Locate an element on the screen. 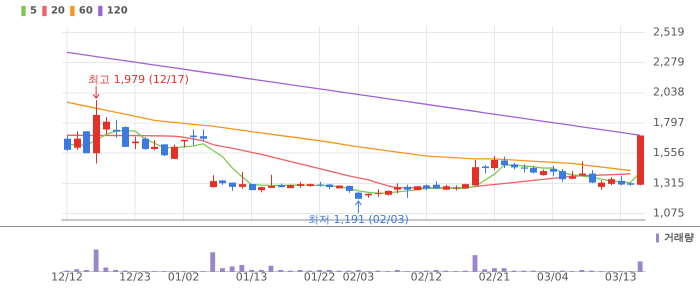 The height and width of the screenshot is (289, 700). x-tick-label: 01/02 is located at coordinates (184, 277).